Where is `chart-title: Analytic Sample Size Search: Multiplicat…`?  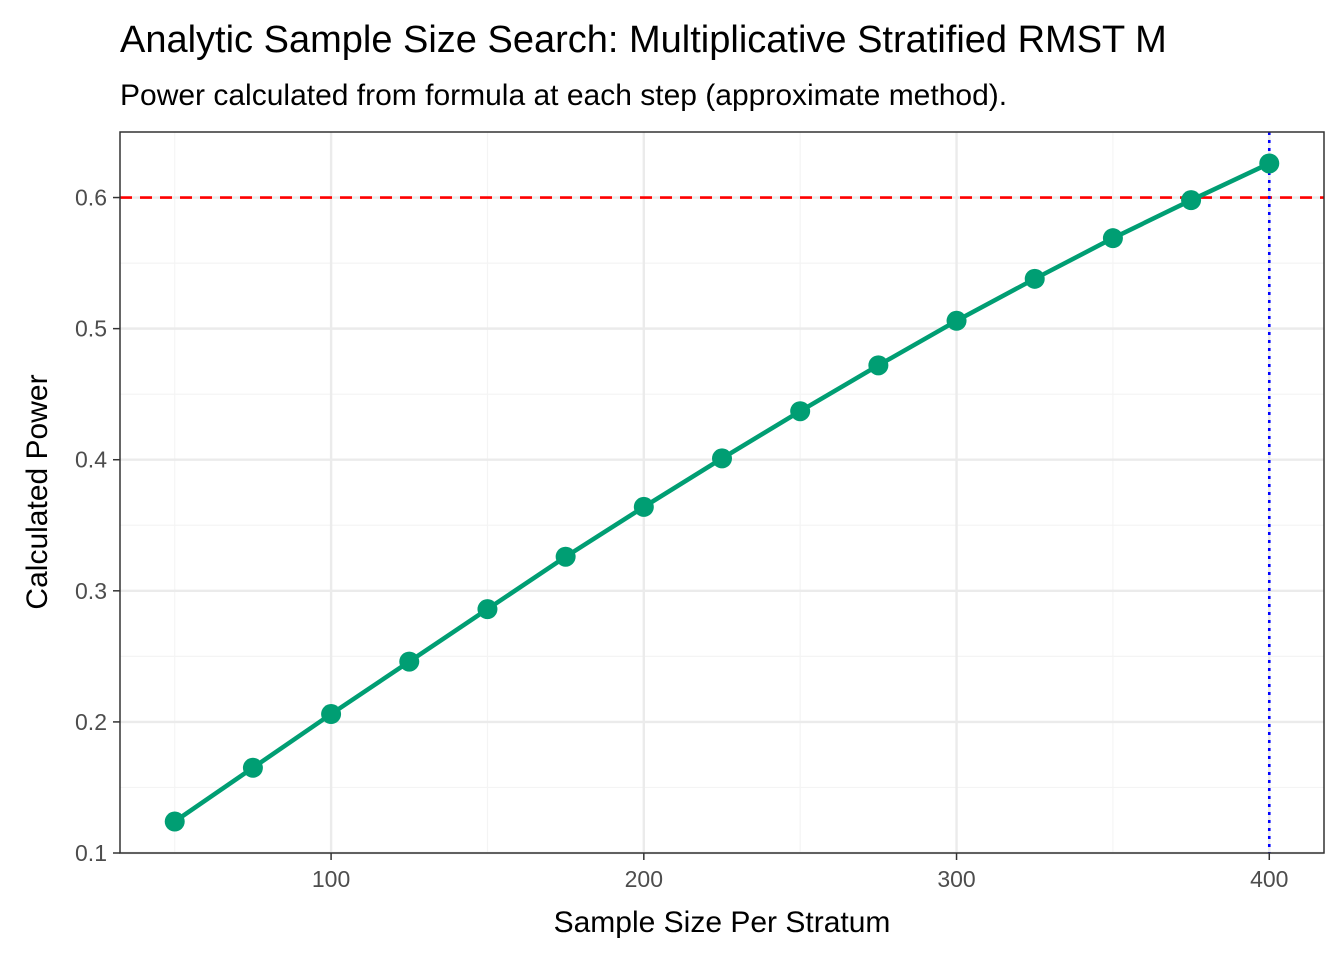
chart-title: Analytic Sample Size Search: Multiplicat… is located at coordinates (643, 40).